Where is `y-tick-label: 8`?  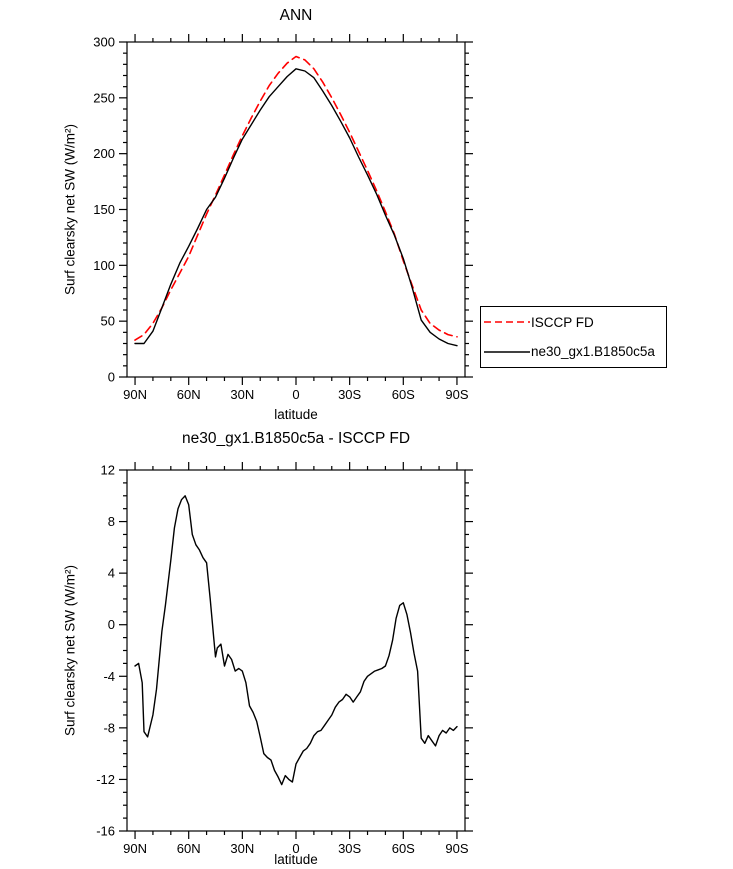 y-tick-label: 8 is located at coordinates (111, 521).